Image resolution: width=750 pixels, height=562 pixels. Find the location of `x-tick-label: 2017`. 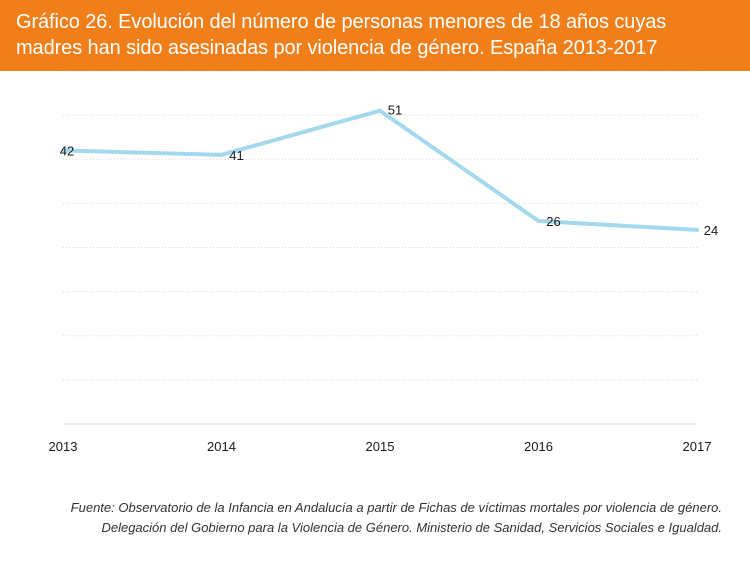

x-tick-label: 2017 is located at coordinates (697, 446).